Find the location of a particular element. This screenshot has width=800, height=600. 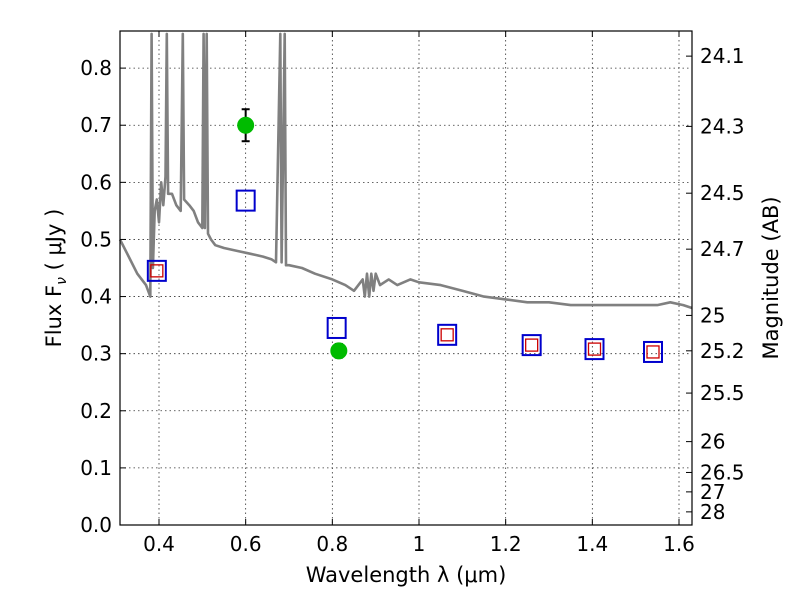

right-tick-label: 25.2 is located at coordinates (722, 351).